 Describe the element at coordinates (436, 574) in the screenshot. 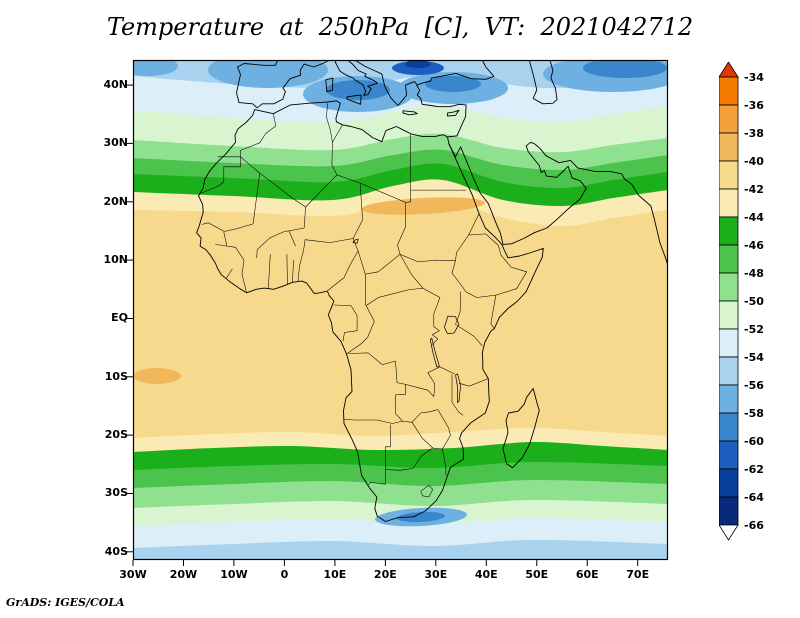

I see `x-axis-tick-label: 30E` at that location.